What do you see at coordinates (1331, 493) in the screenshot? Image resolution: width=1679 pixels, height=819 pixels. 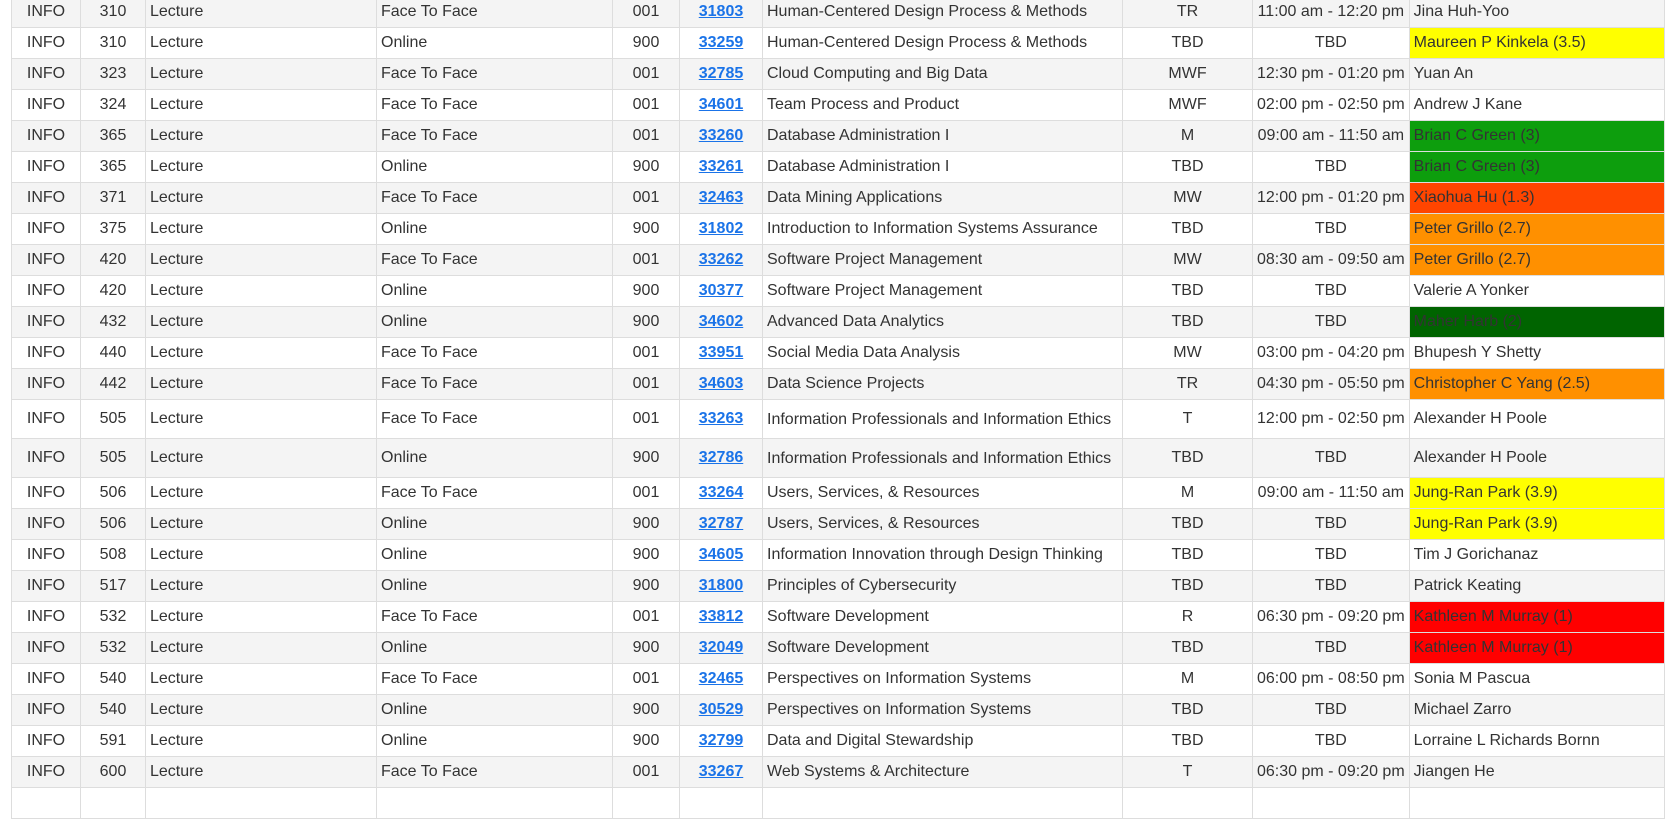 I see `time-cell: 09:00 am - 11:50 am` at bounding box center [1331, 493].